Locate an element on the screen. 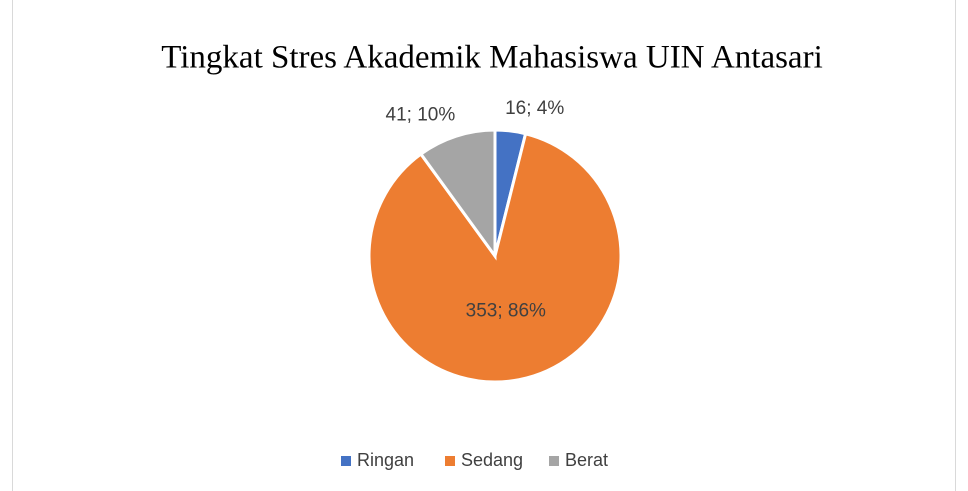  legend-label: Sedang is located at coordinates (492, 460).